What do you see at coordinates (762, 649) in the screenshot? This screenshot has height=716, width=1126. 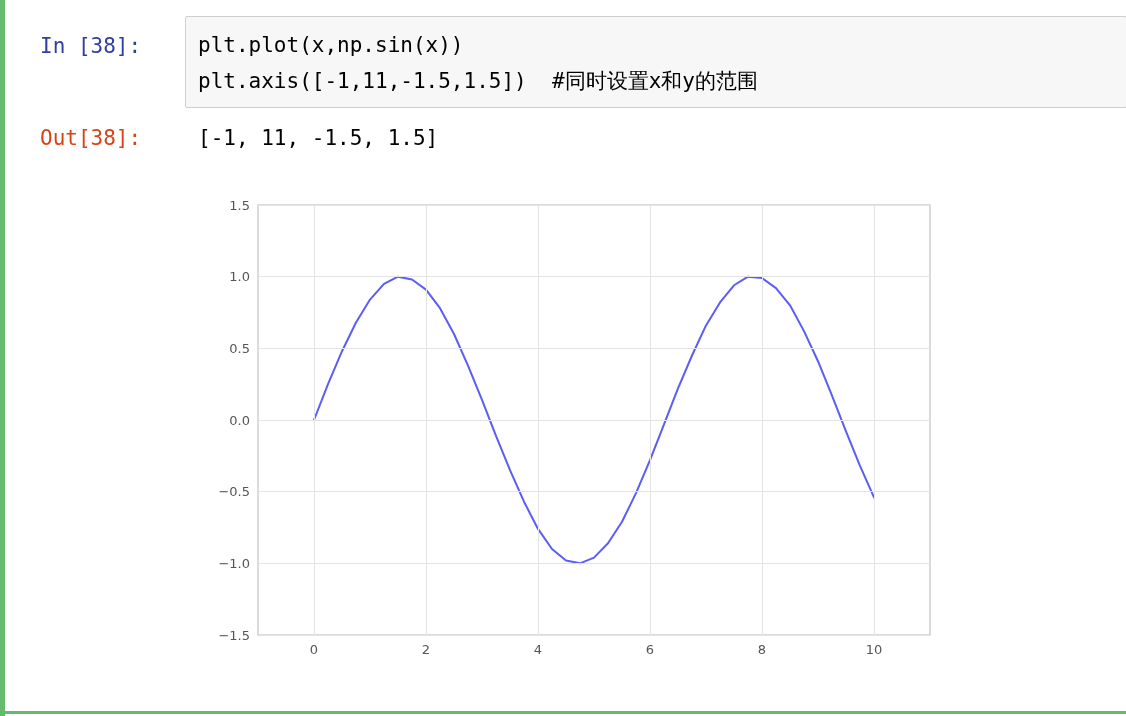 I see `x-tick-label: 8` at bounding box center [762, 649].